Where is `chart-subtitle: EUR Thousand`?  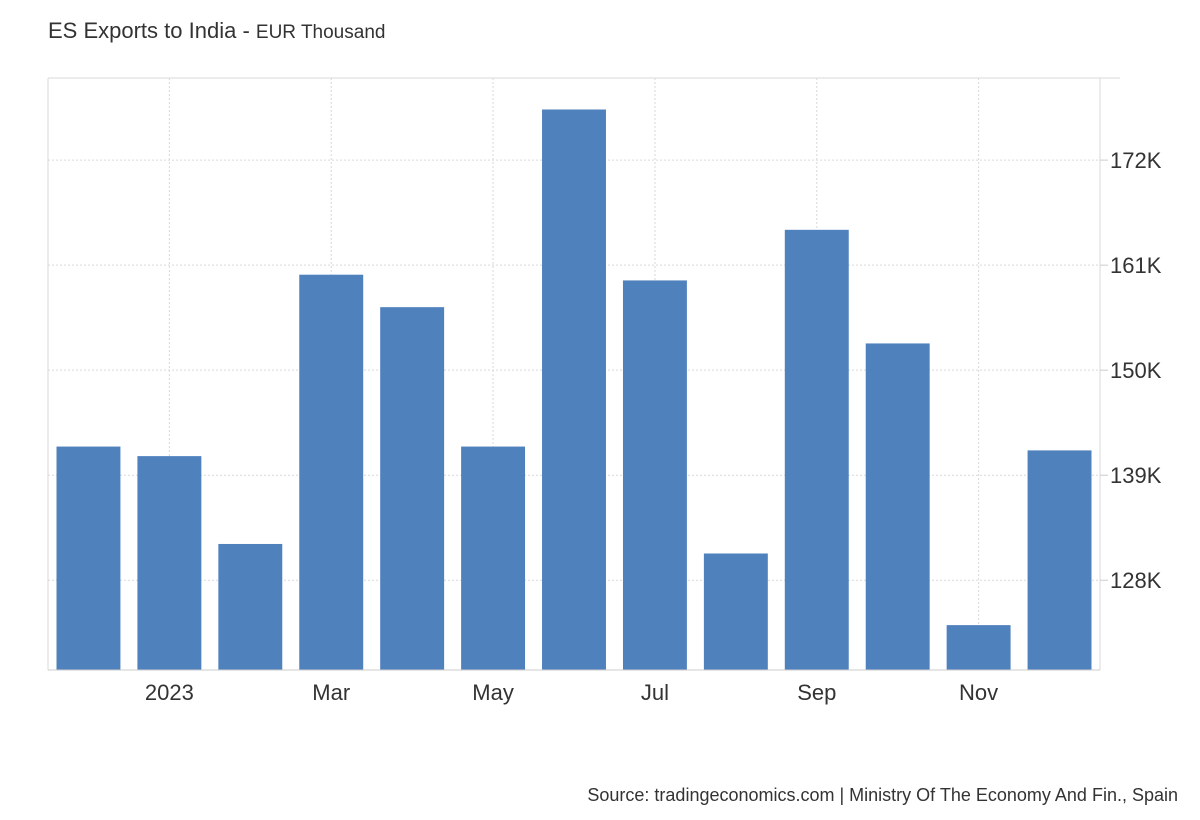 chart-subtitle: EUR Thousand is located at coordinates (320, 32).